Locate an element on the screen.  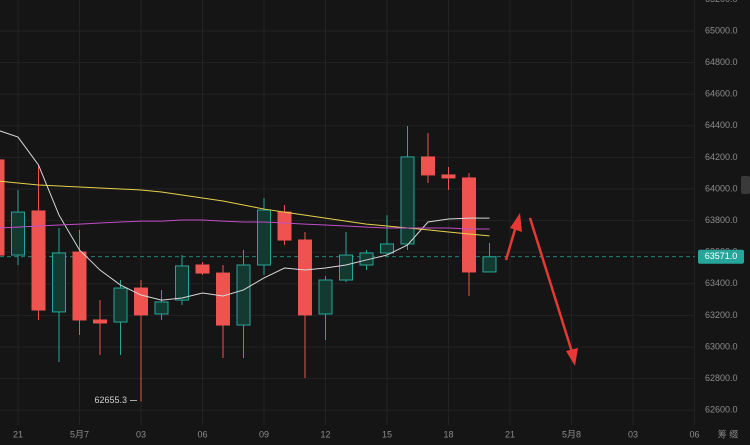
moving-average is located at coordinates (245, 224).